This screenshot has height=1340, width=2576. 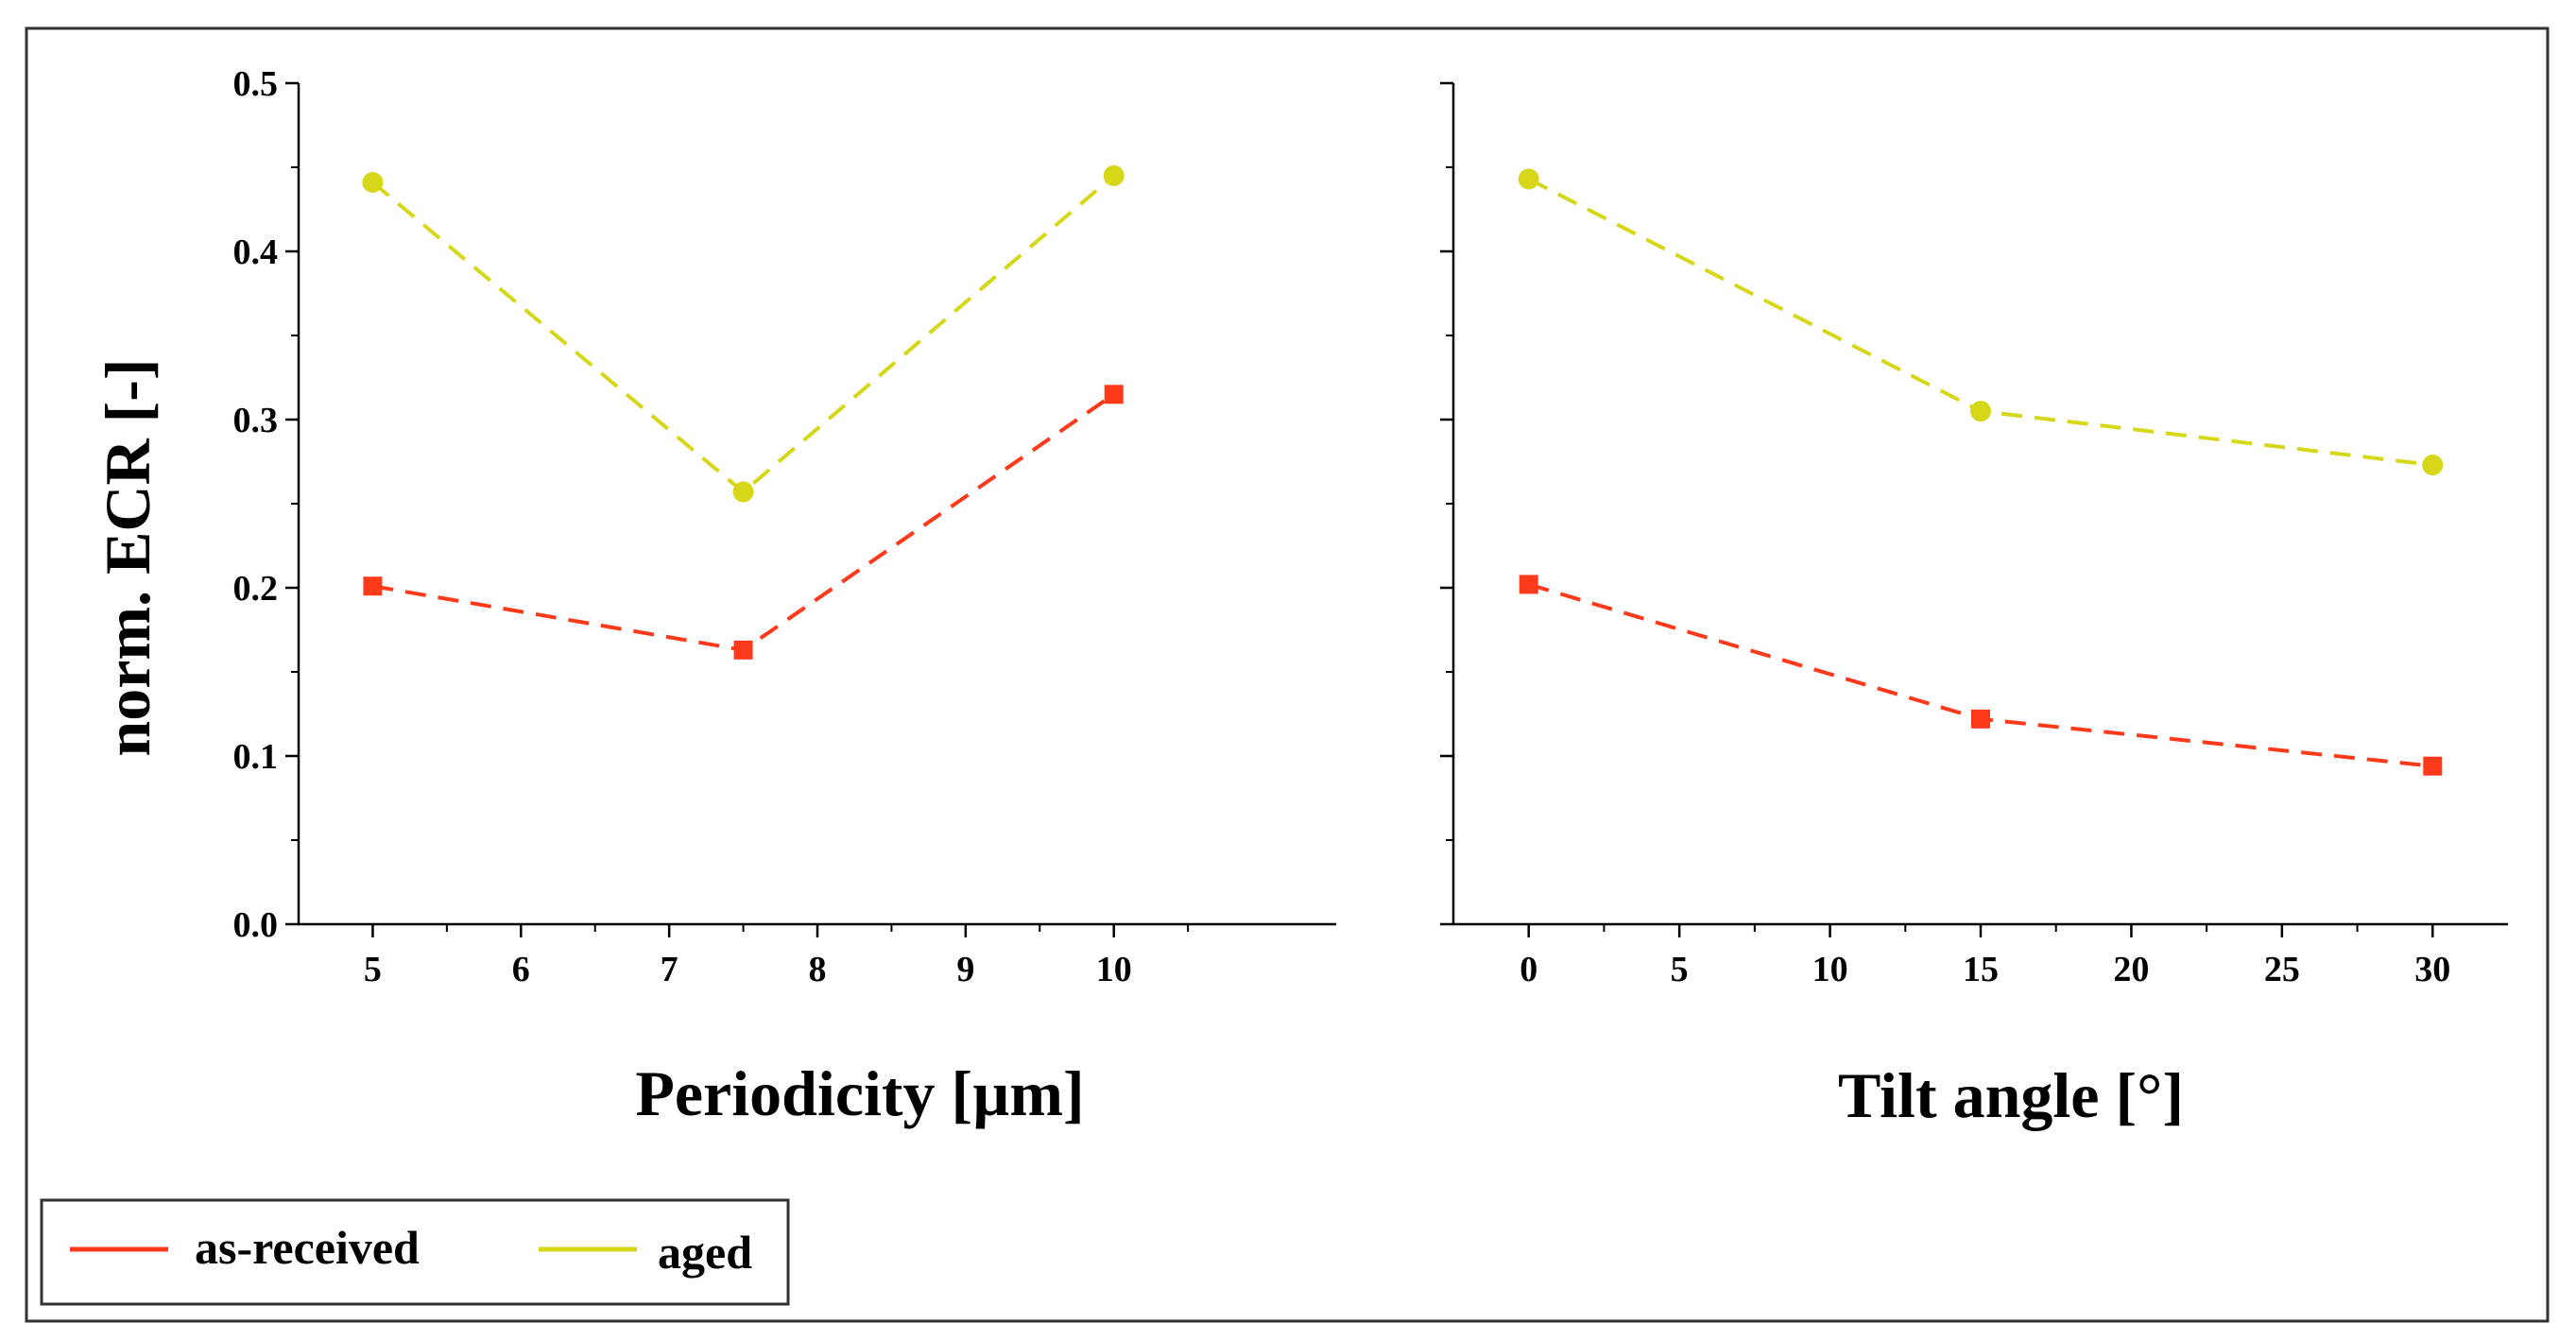 I want to click on legend: as-received aged, so click(x=415, y=1252).